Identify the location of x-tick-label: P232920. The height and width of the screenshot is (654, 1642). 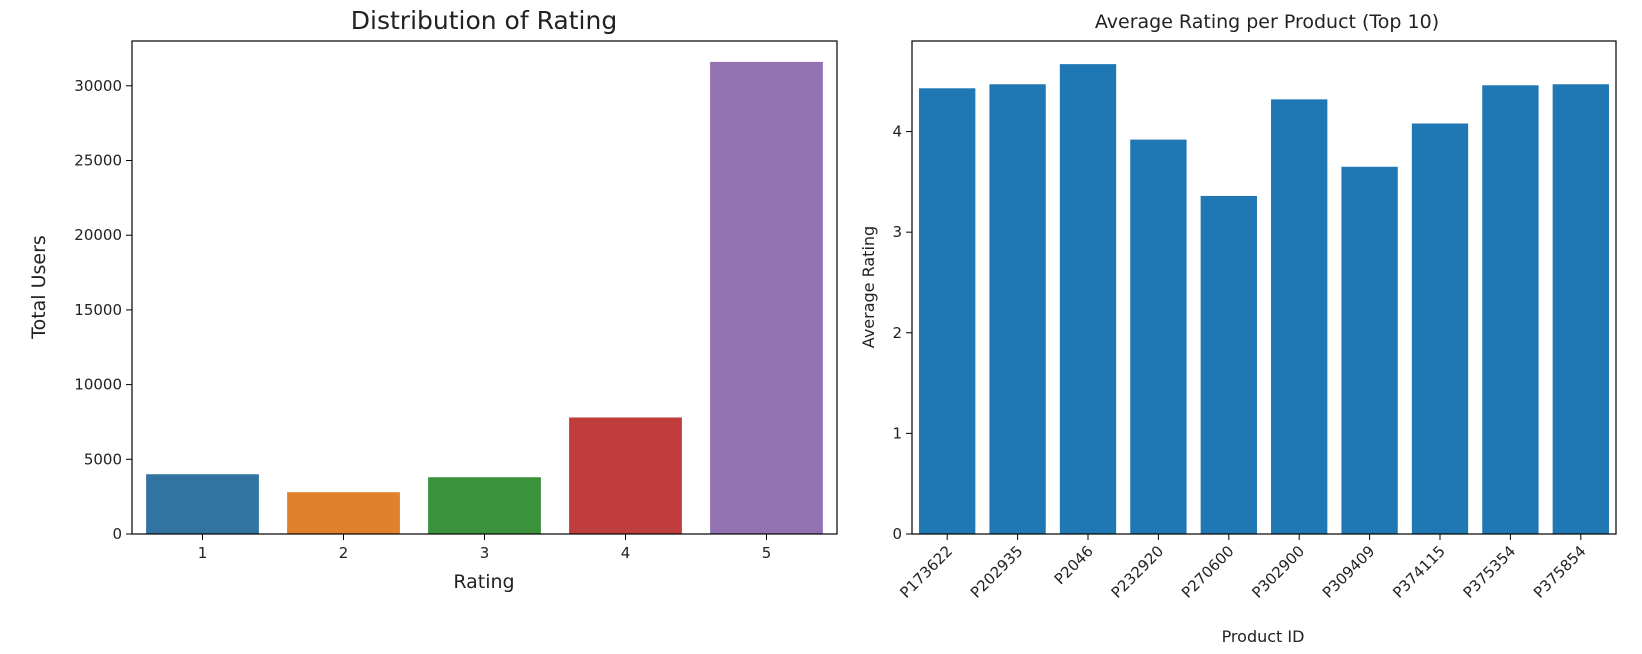
(1138, 572).